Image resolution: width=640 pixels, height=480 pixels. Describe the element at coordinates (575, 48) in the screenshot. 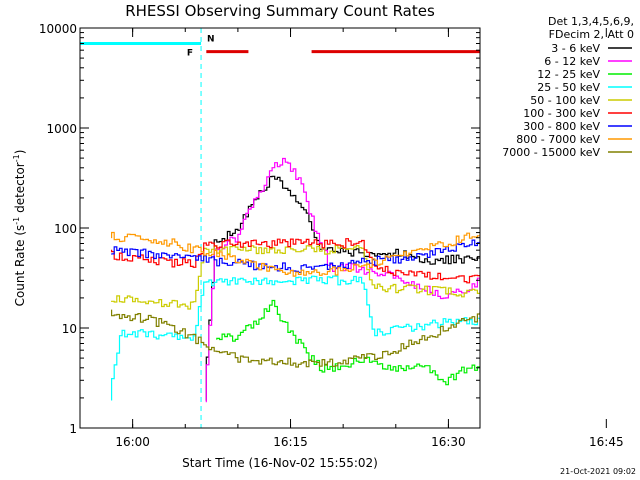

I see `legend-label: 3 - 6 keV` at that location.